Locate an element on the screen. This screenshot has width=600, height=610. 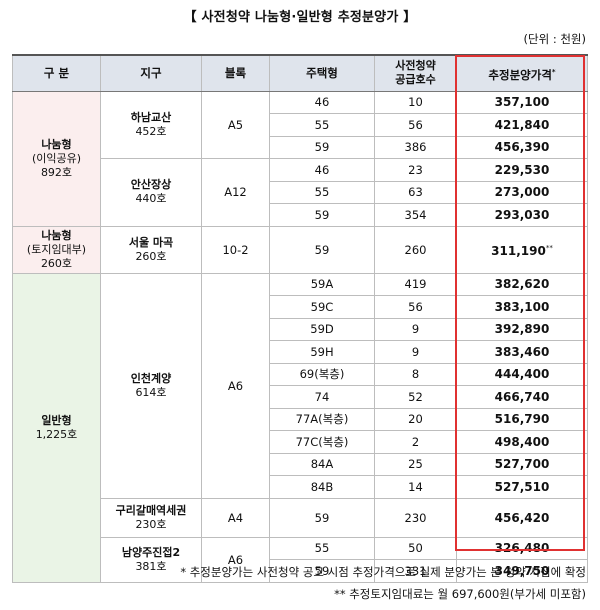
type-cell: 59C is located at coordinates (322, 307).